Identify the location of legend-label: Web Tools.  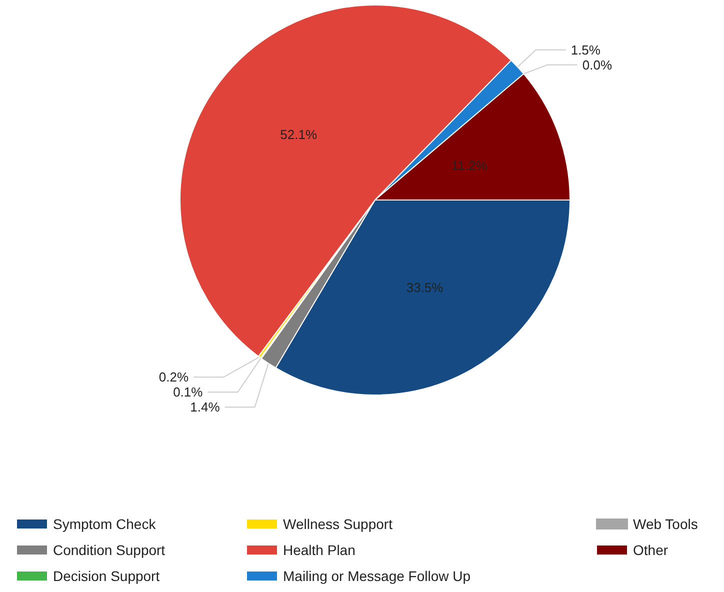
(665, 524).